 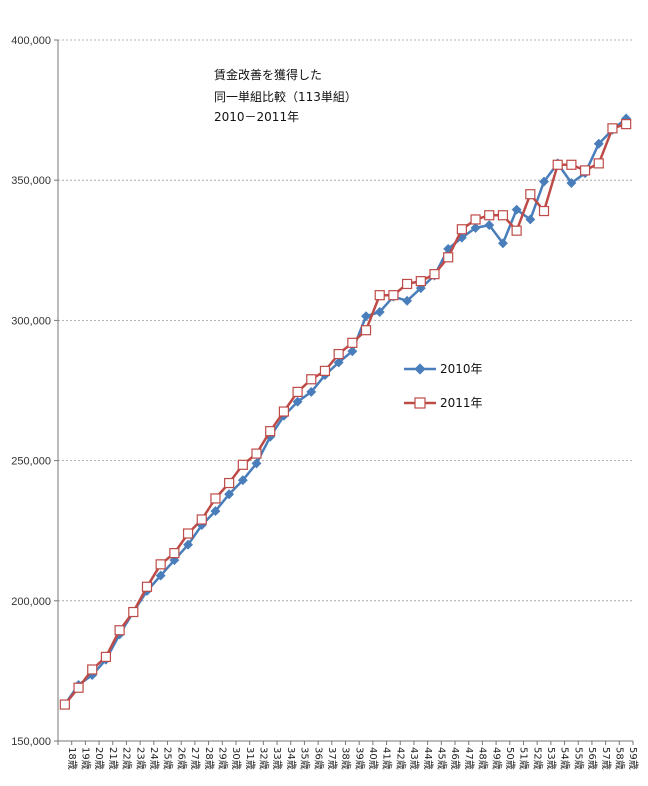 What do you see at coordinates (414, 758) in the screenshot?
I see `x-tick-label: 43歳` at bounding box center [414, 758].